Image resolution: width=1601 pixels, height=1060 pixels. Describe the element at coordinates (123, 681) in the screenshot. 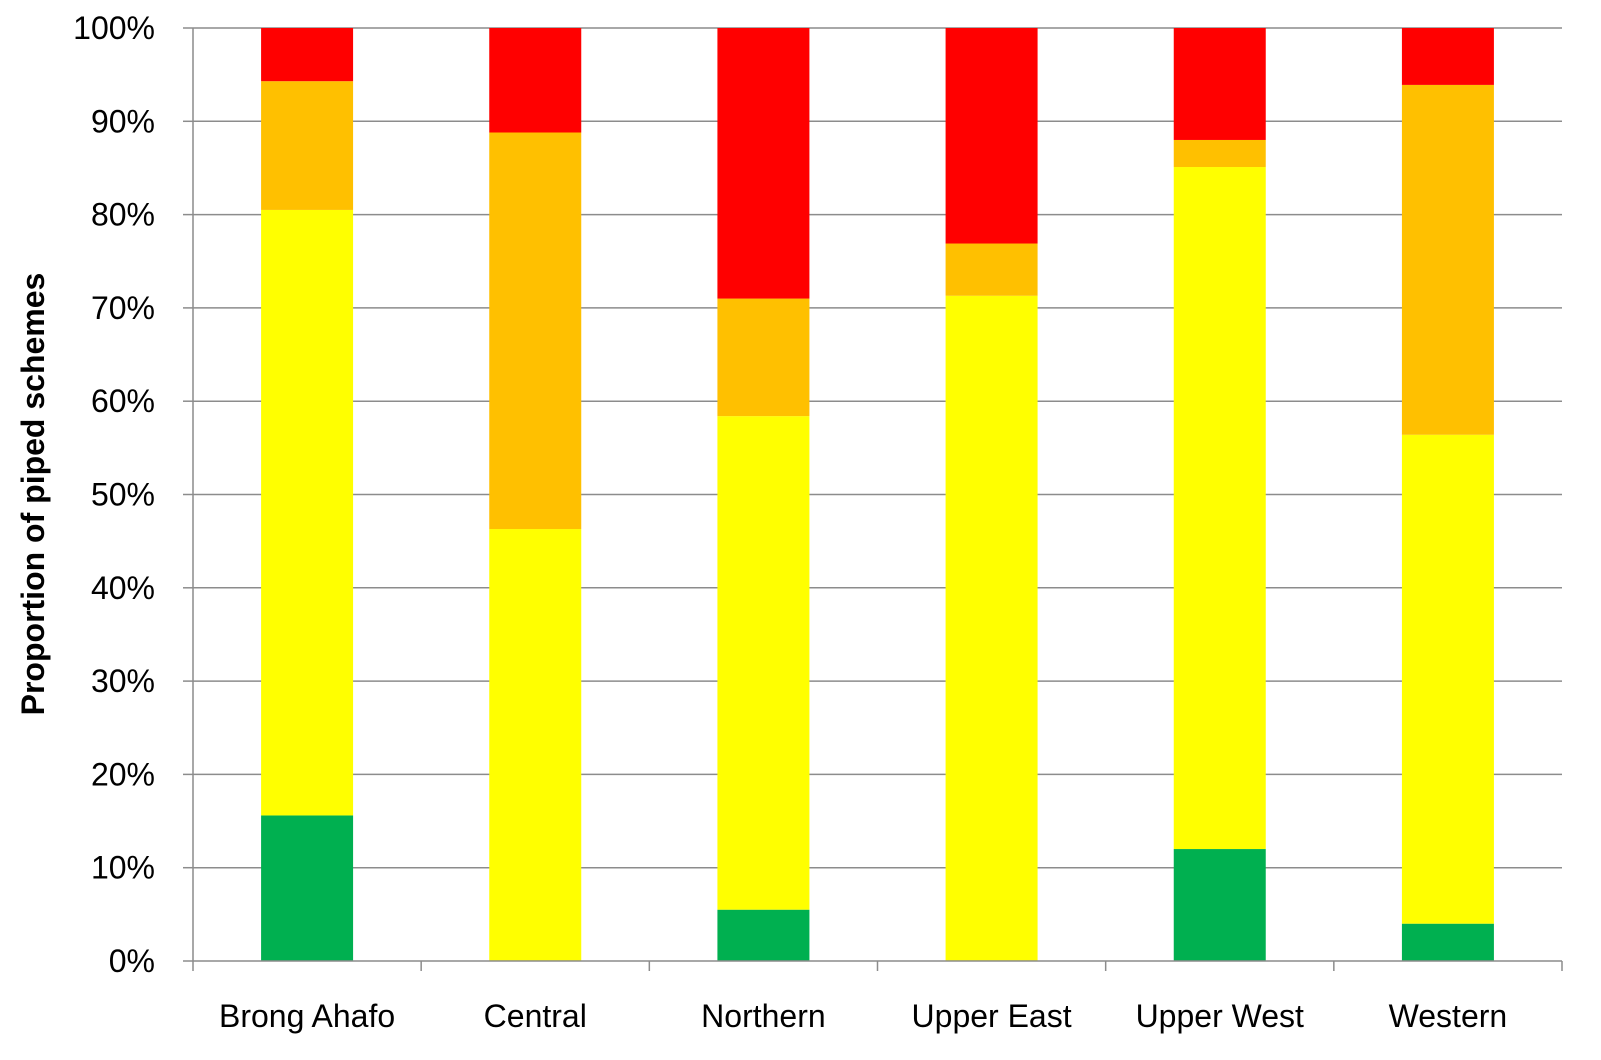

I see `y-tick-label: 30%` at that location.